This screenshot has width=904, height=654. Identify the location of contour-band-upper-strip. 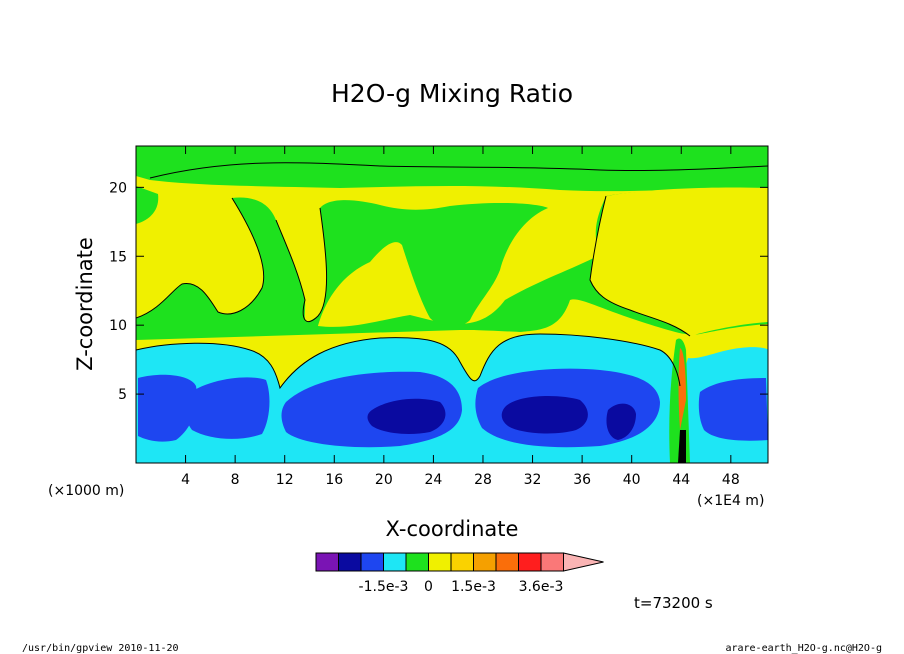
(459, 171).